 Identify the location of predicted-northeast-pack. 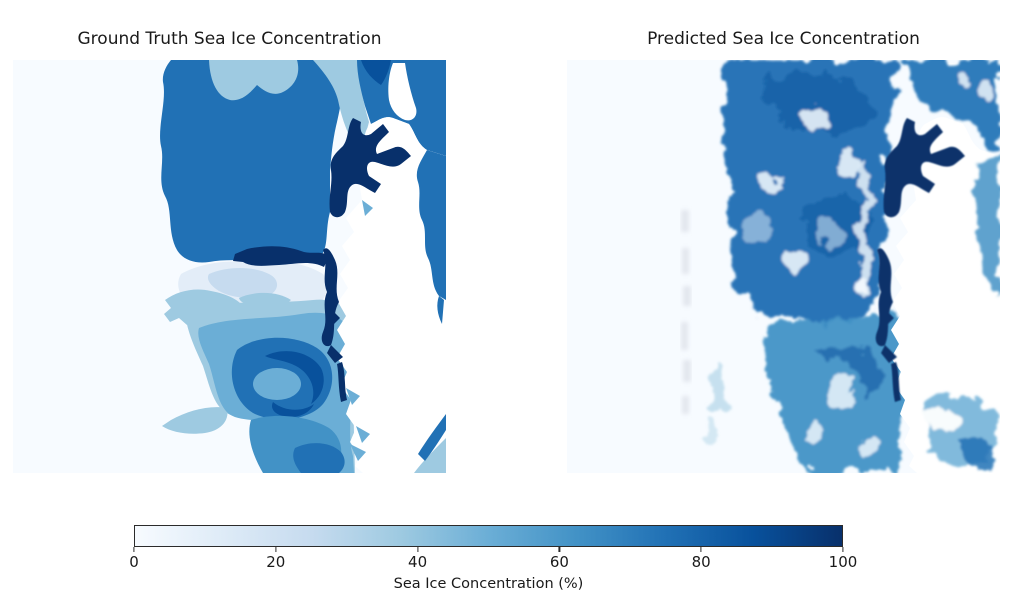
(951, 106).